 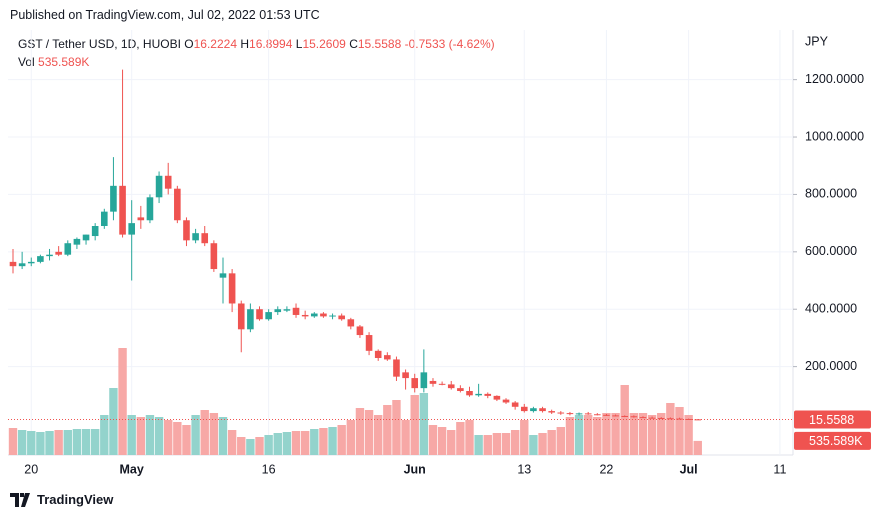 What do you see at coordinates (256, 62) in the screenshot?
I see `vol-row: Vol 535.589K` at bounding box center [256, 62].